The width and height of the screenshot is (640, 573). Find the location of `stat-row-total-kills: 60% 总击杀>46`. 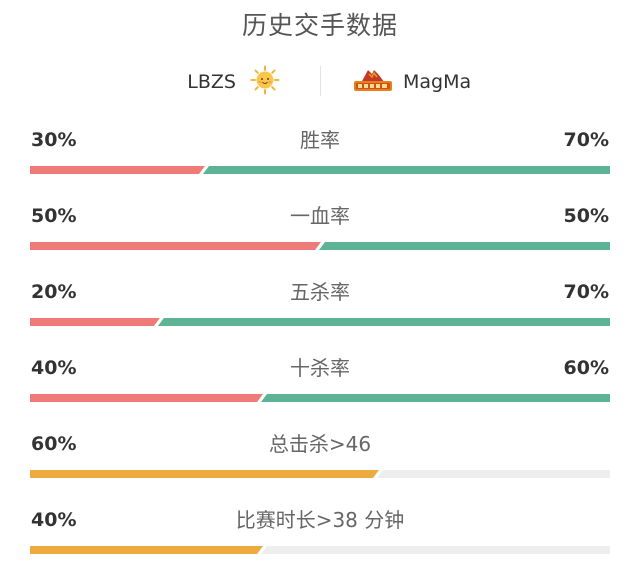

stat-row-total-kills: 60% 总击杀>46 is located at coordinates (320, 460).